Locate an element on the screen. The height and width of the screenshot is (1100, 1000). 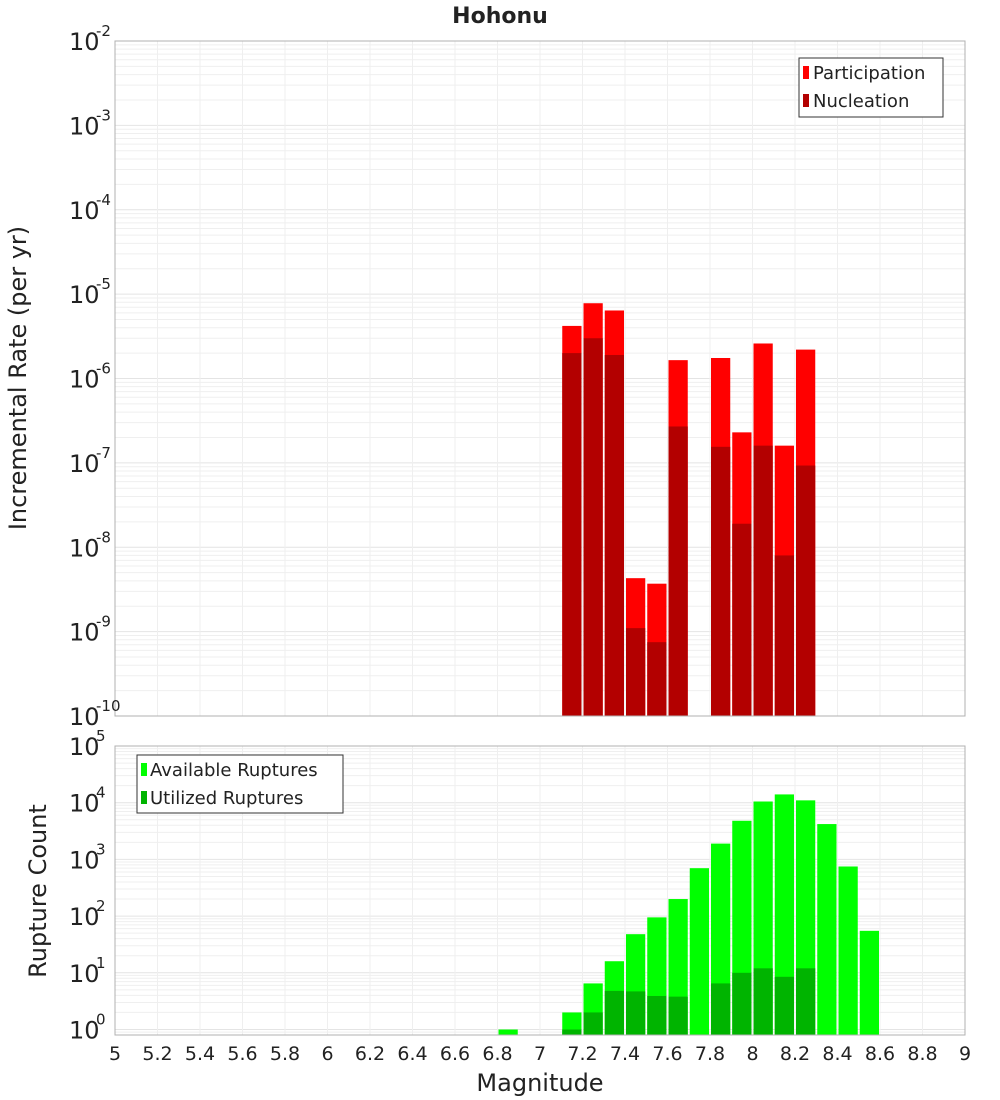
bottom-y-tick-exponent: 0 is located at coordinates (101, 1020).